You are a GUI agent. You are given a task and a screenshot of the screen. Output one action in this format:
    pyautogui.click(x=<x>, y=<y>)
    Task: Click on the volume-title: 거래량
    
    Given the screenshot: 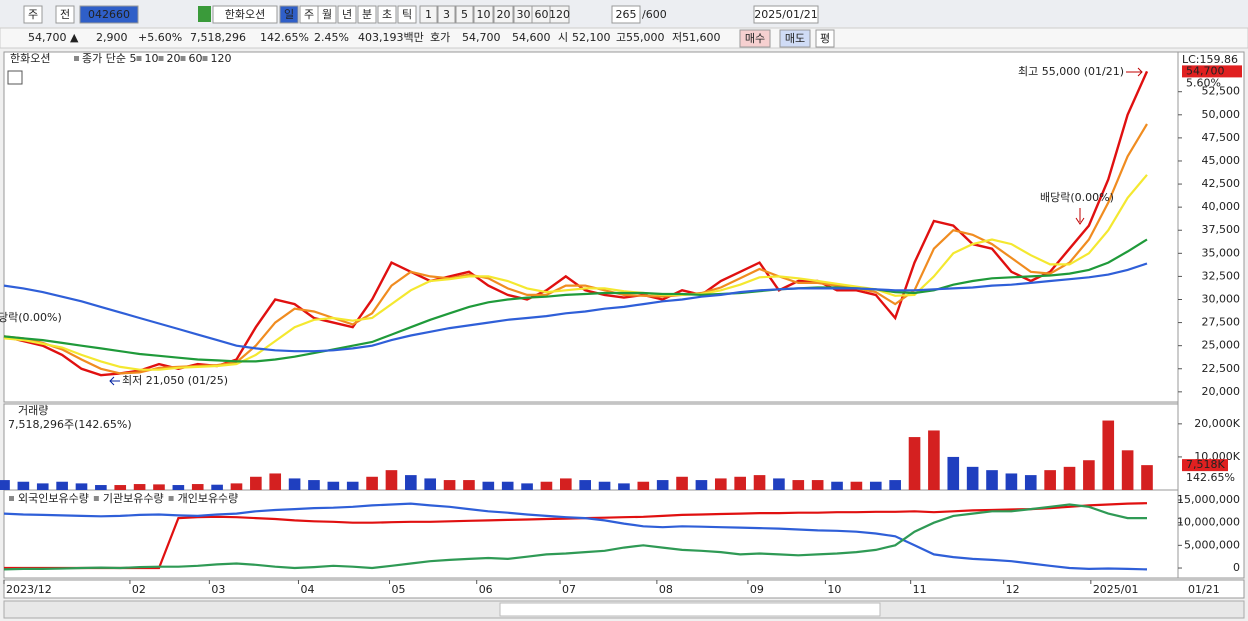 What is the action you would take?
    pyautogui.click(x=33, y=410)
    